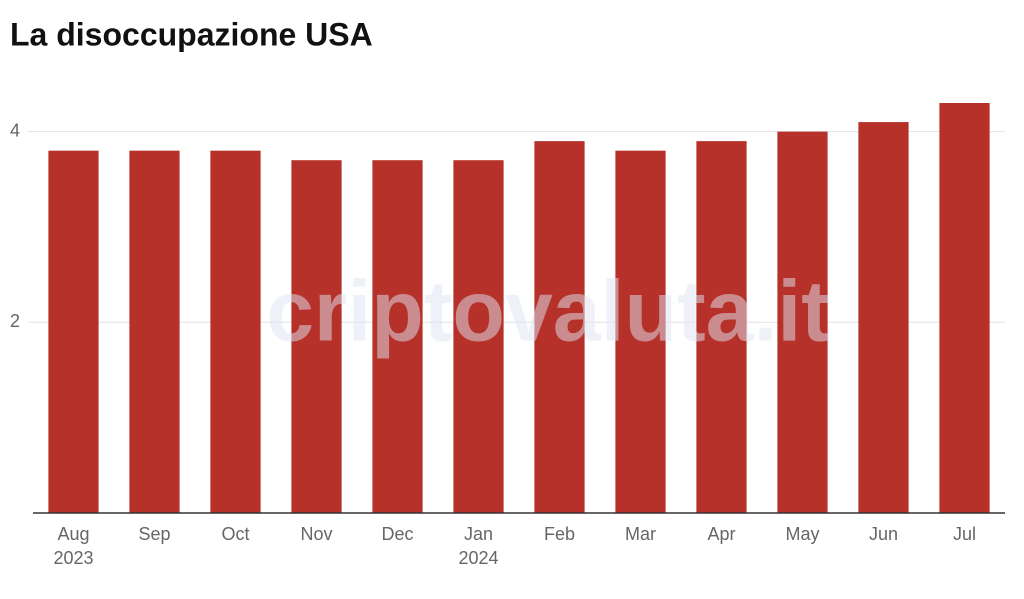 Image resolution: width=1024 pixels, height=599 pixels. Describe the element at coordinates (15, 321) in the screenshot. I see `y-tick-label: 2` at that location.